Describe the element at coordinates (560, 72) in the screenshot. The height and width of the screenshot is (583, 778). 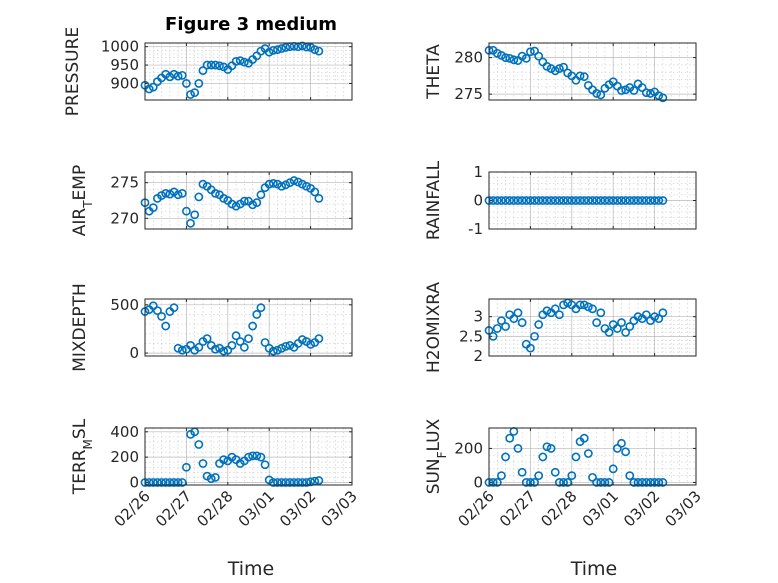
I see `subplot-theta: 275 280 THETA` at that location.